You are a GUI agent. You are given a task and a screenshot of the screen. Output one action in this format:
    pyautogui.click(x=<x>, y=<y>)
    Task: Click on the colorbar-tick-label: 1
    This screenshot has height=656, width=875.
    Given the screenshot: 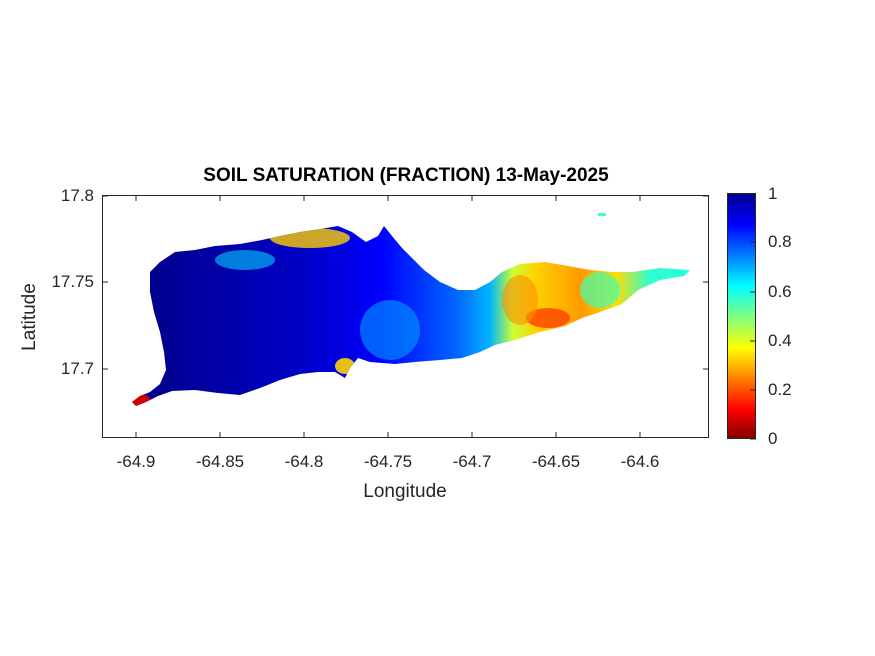 What is the action you would take?
    pyautogui.click(x=773, y=193)
    